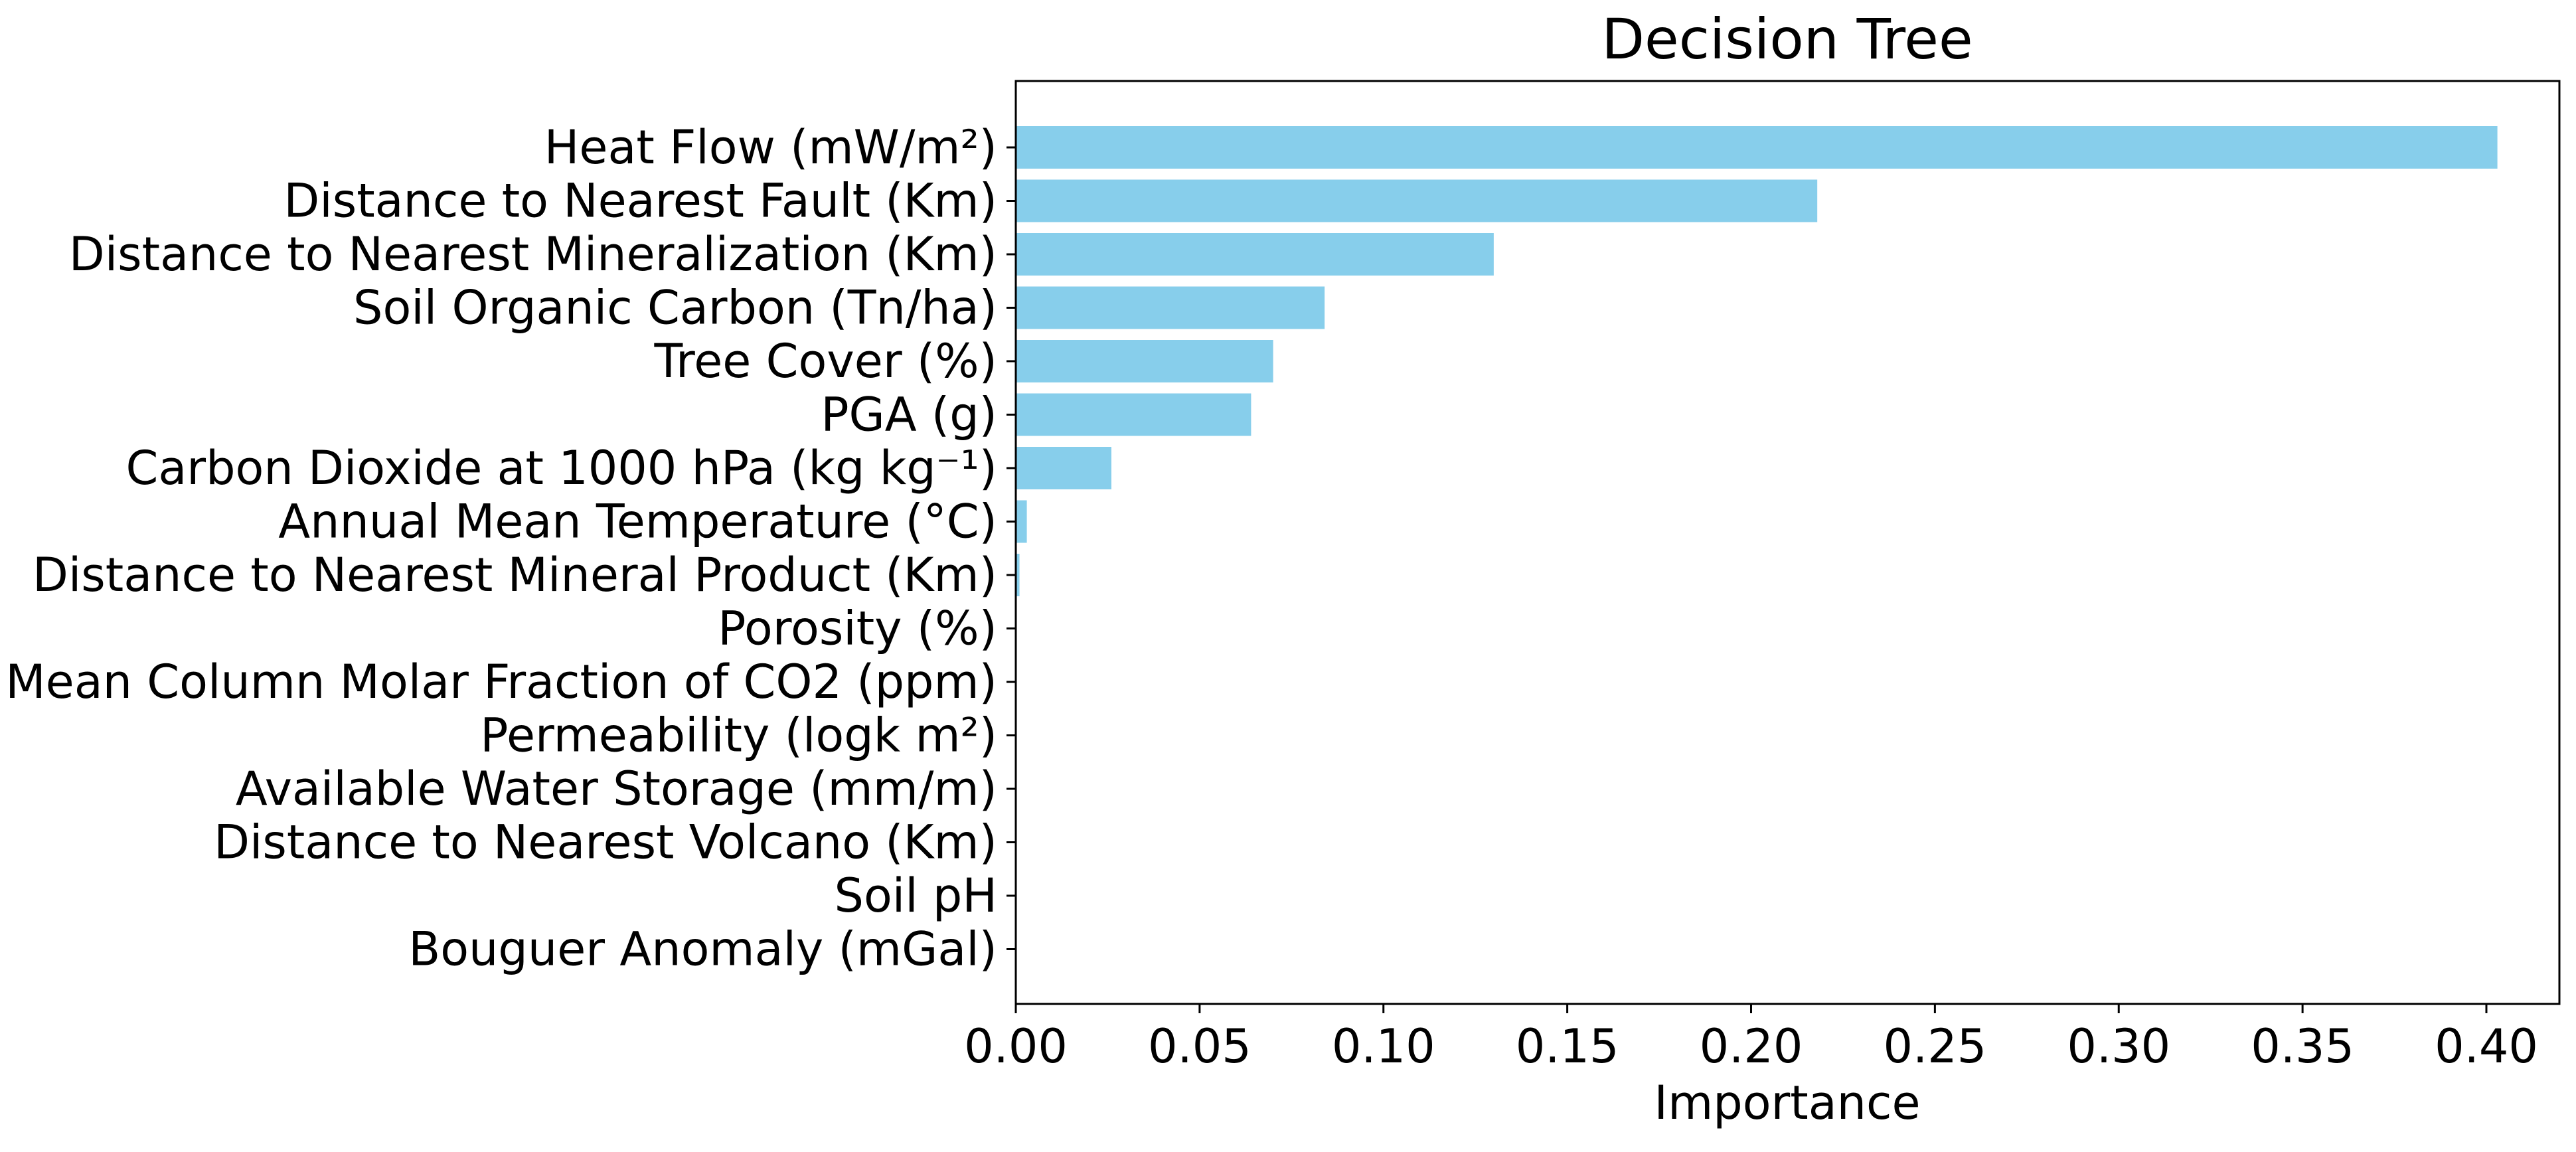  I want to click on x-tick-label: 0.40, so click(2486, 1046).